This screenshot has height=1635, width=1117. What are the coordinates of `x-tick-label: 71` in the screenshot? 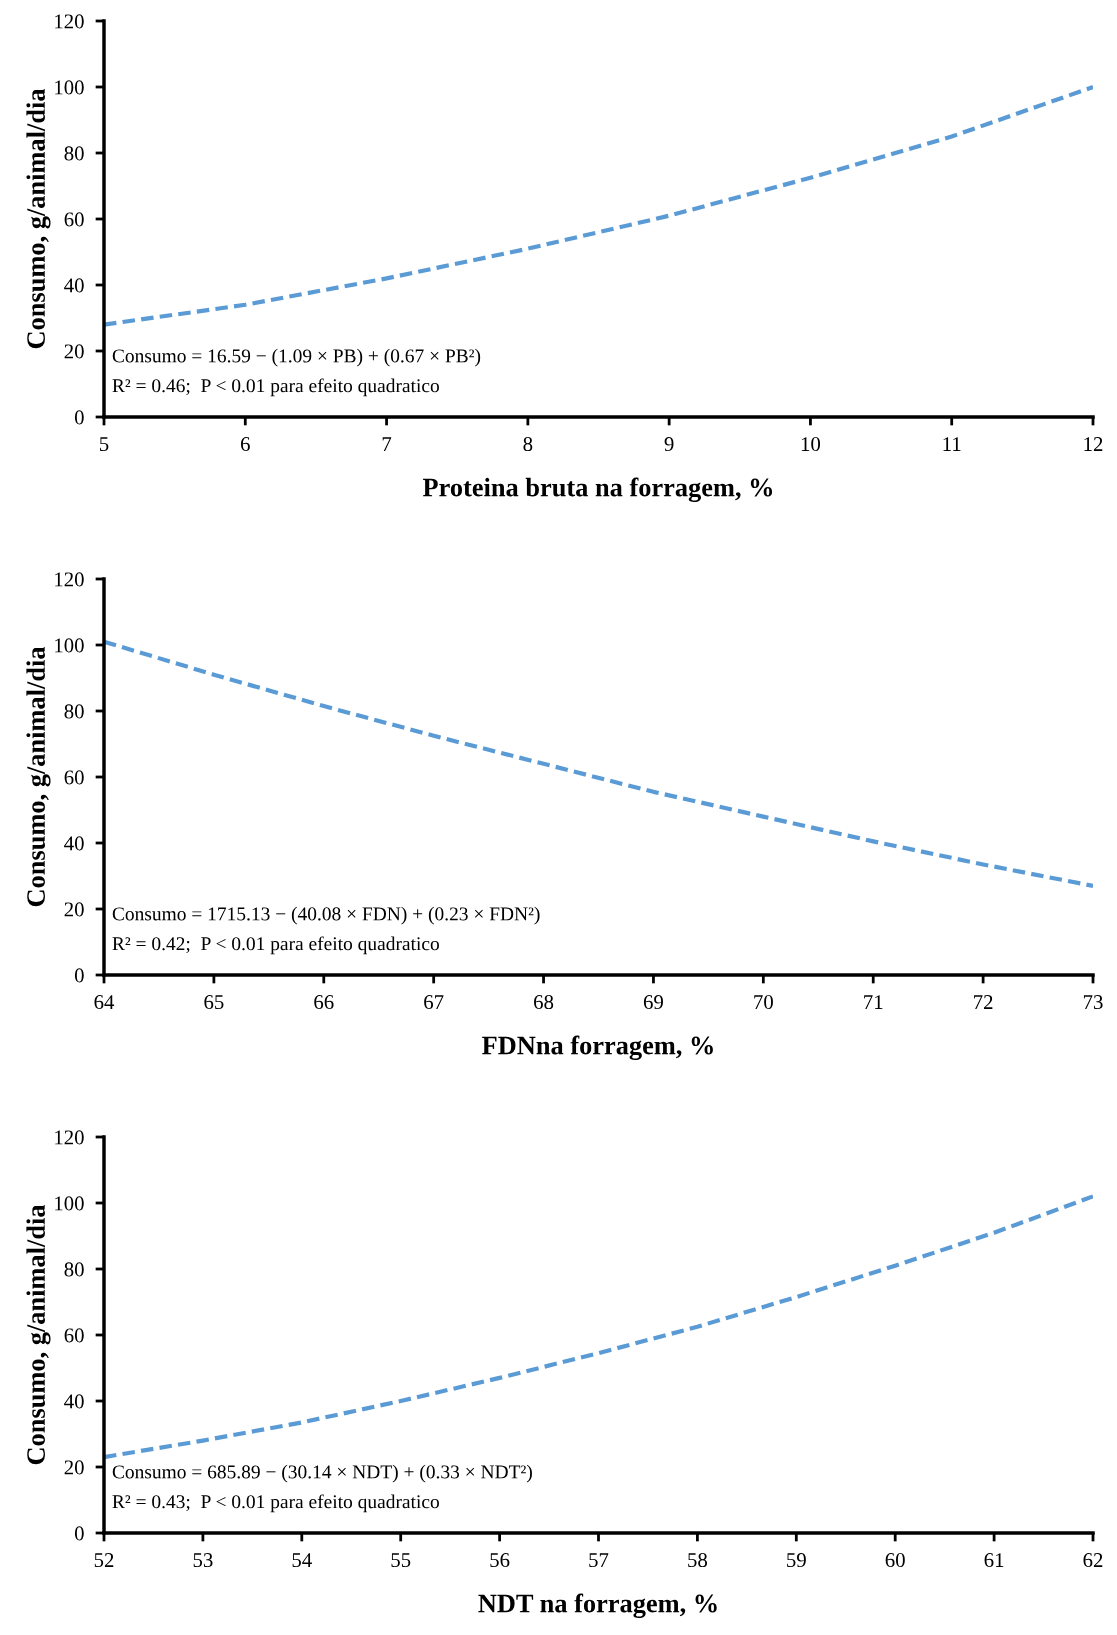 It's located at (873, 1002).